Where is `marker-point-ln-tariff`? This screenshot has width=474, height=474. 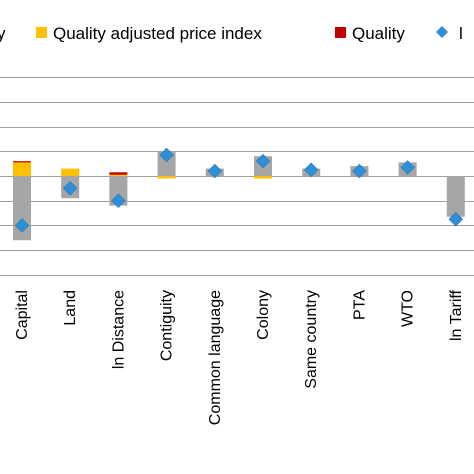
marker-point-ln-tariff is located at coordinates (456, 219).